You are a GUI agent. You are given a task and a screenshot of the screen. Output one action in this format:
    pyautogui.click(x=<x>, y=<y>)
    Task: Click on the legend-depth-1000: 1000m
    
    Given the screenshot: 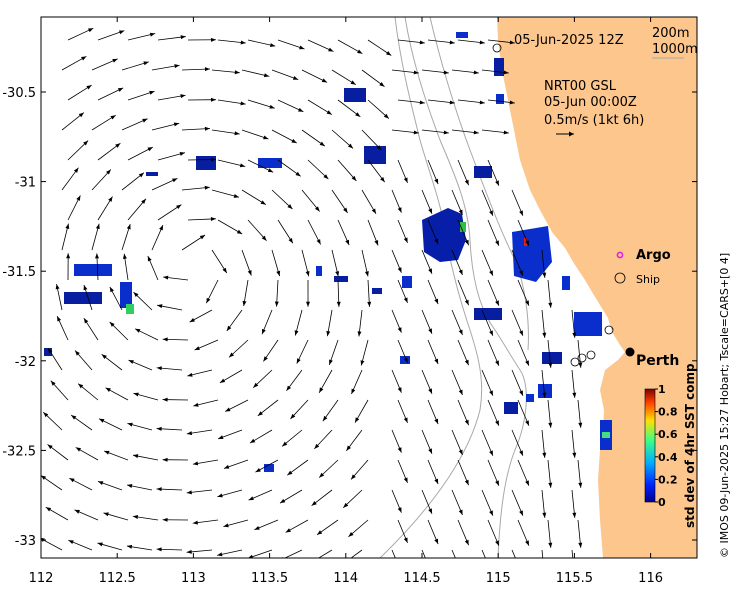 What is the action you would take?
    pyautogui.click(x=675, y=49)
    